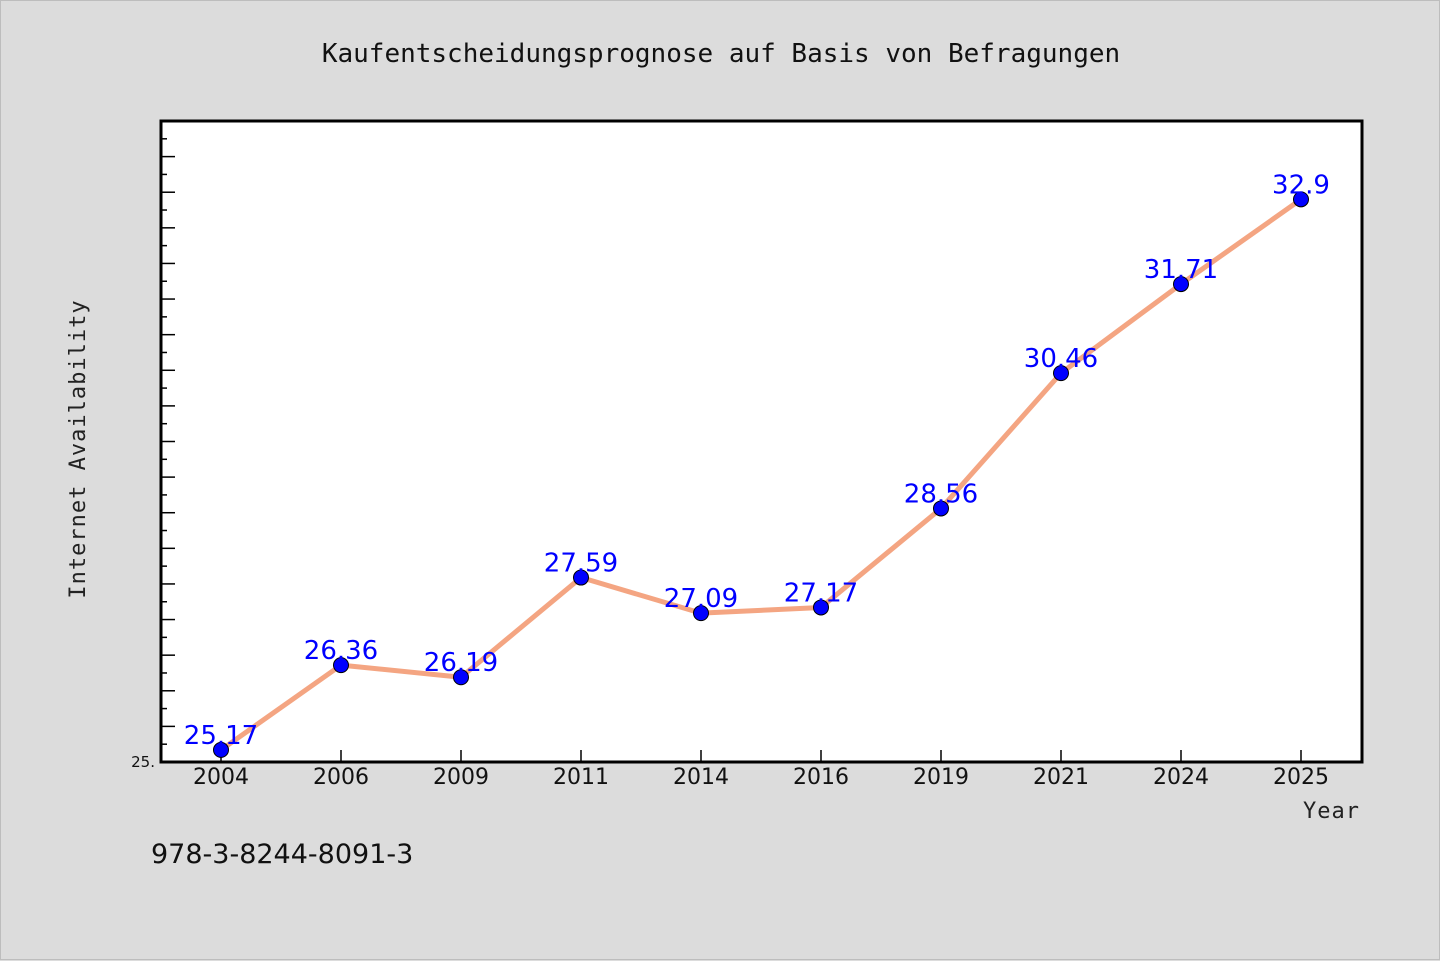 The width and height of the screenshot is (1440, 961). Describe the element at coordinates (168, 441) in the screenshot. I see `y-axis-ticks` at that location.